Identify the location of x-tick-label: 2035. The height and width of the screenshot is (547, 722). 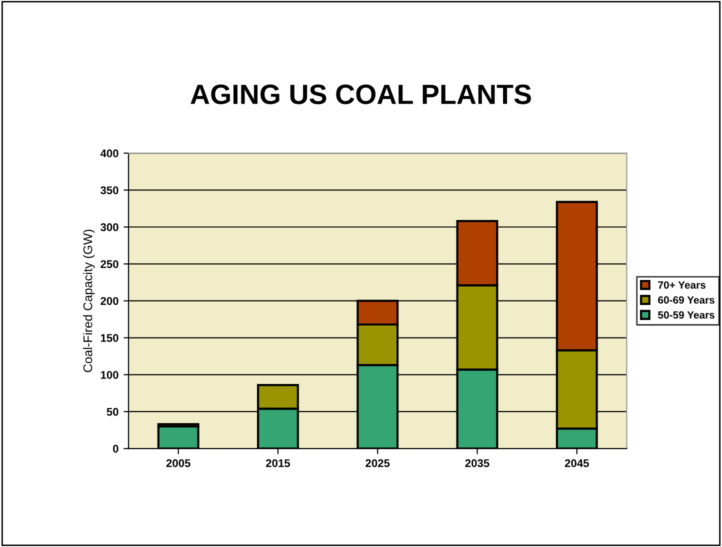
(477, 463).